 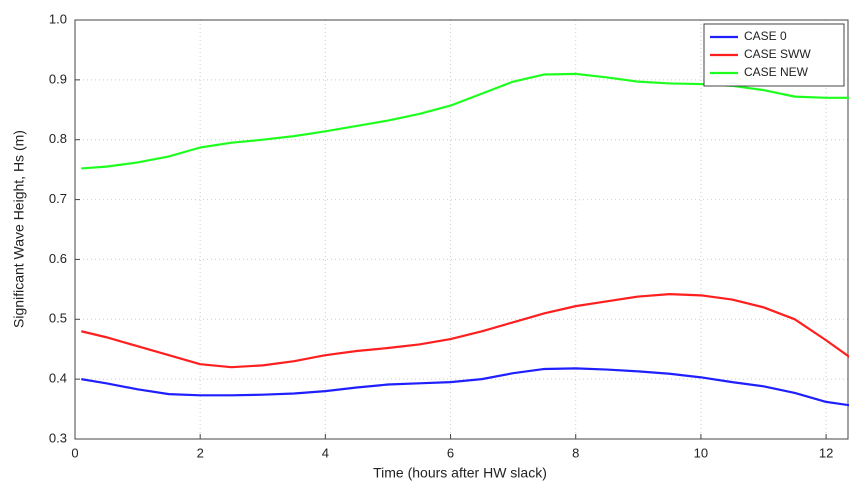 I want to click on y-tick-label: 0.3, so click(x=58, y=437).